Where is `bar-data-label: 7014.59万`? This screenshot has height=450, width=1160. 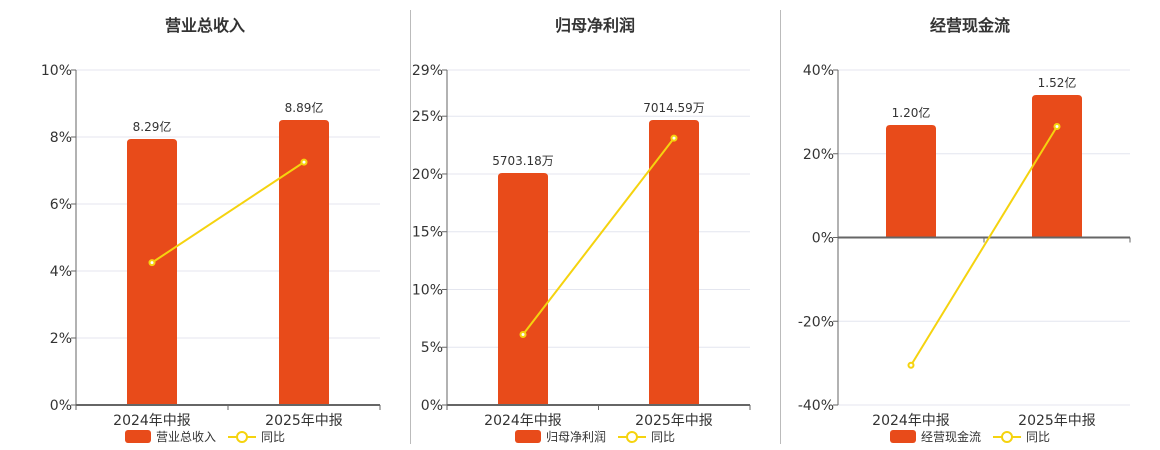 bar-data-label: 7014.59万 is located at coordinates (674, 108).